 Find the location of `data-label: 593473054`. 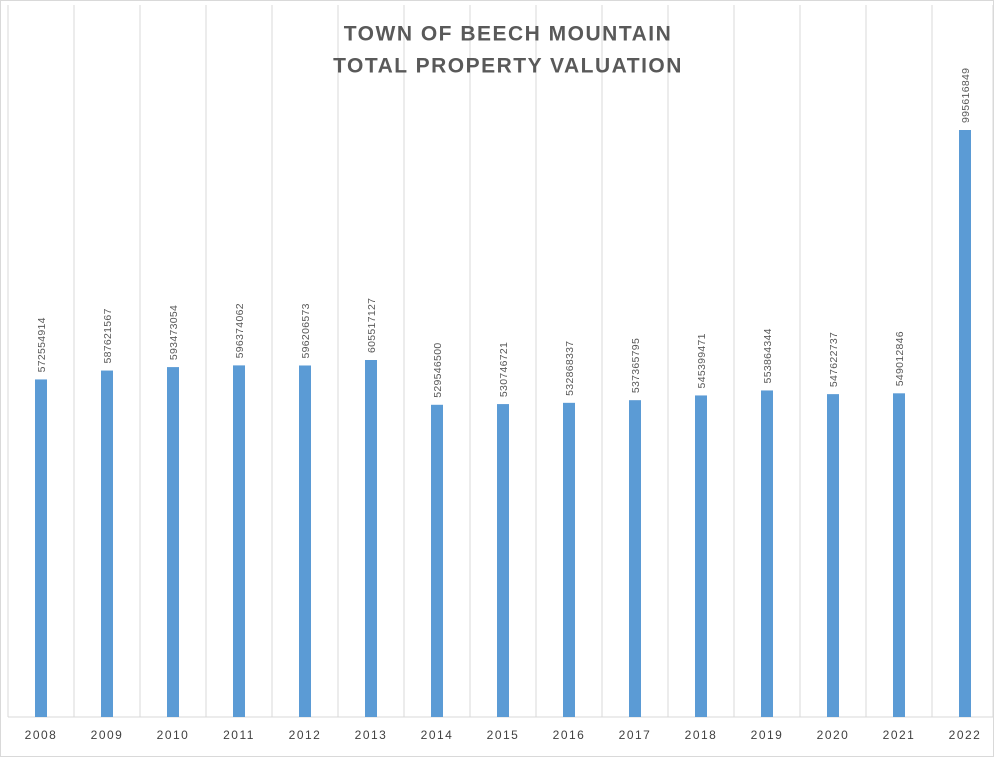

data-label: 593473054 is located at coordinates (174, 332).